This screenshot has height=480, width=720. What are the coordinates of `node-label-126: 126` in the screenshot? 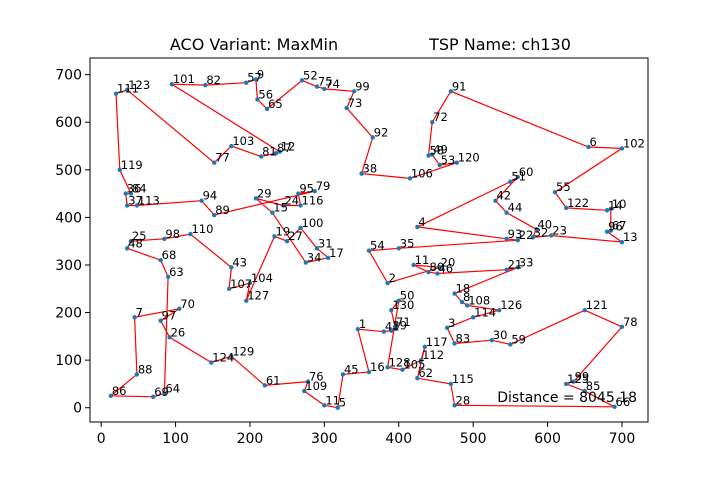 It's located at (511, 305).